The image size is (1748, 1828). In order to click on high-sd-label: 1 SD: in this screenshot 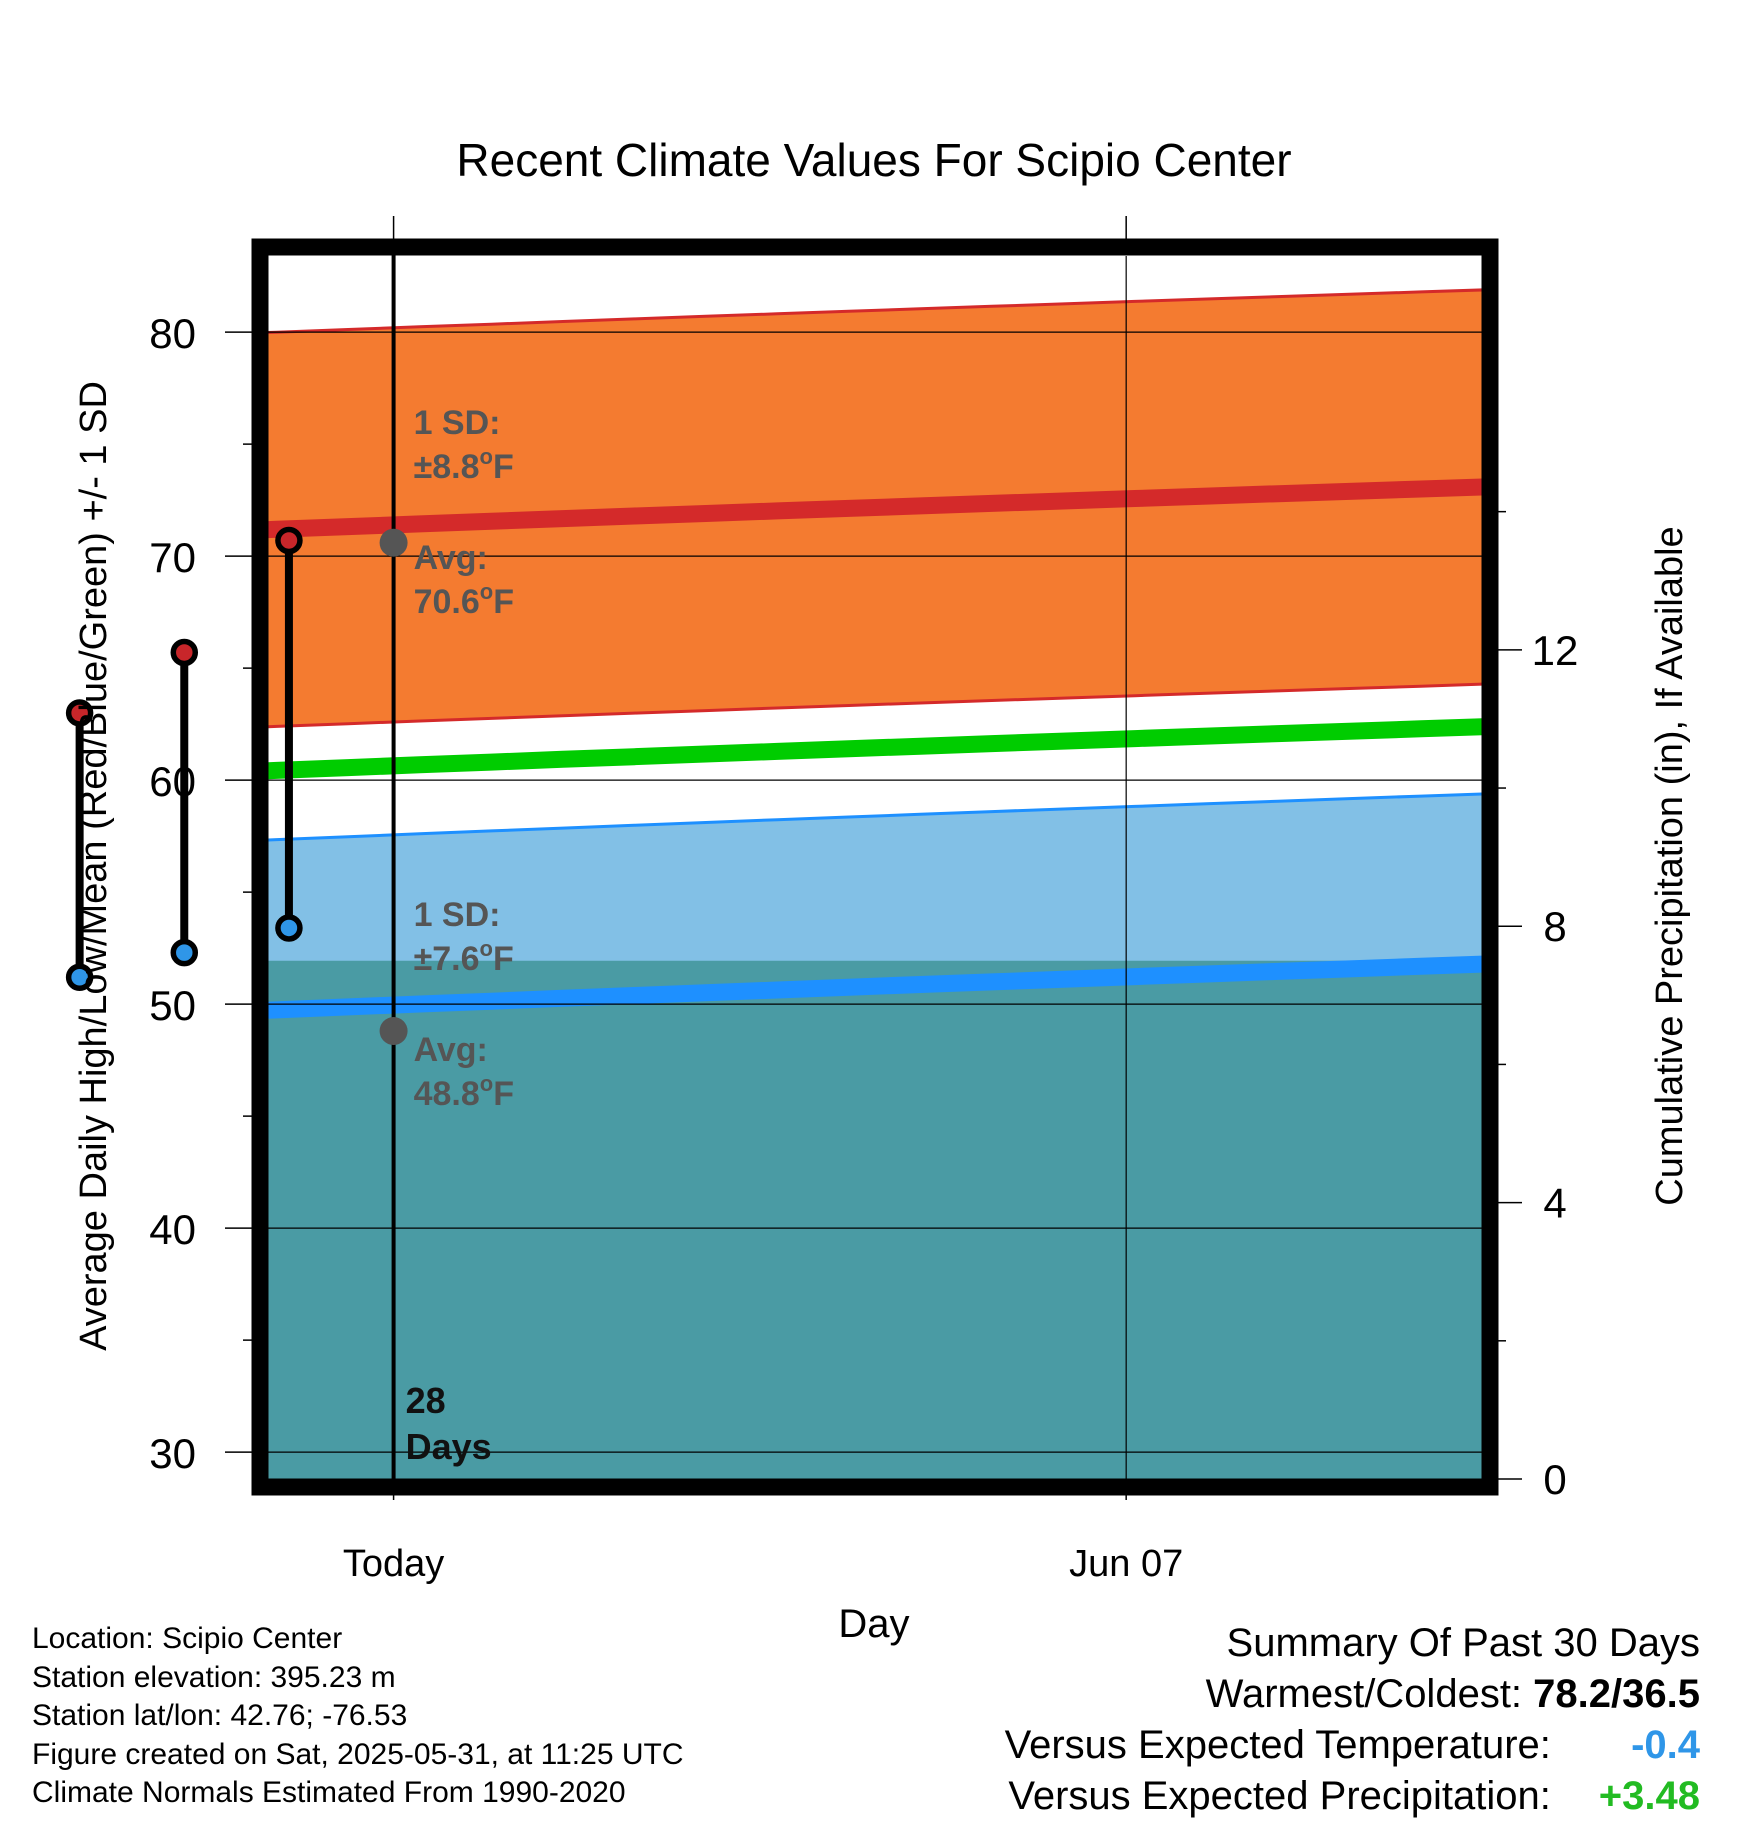, I will do `click(457, 423)`.